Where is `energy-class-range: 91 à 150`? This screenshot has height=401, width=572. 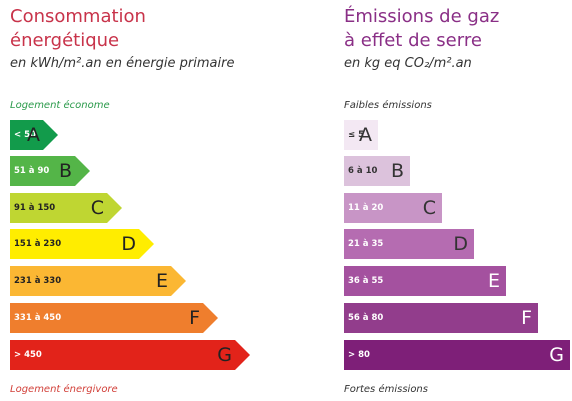
energy-class-range: 91 à 150 is located at coordinates (35, 208).